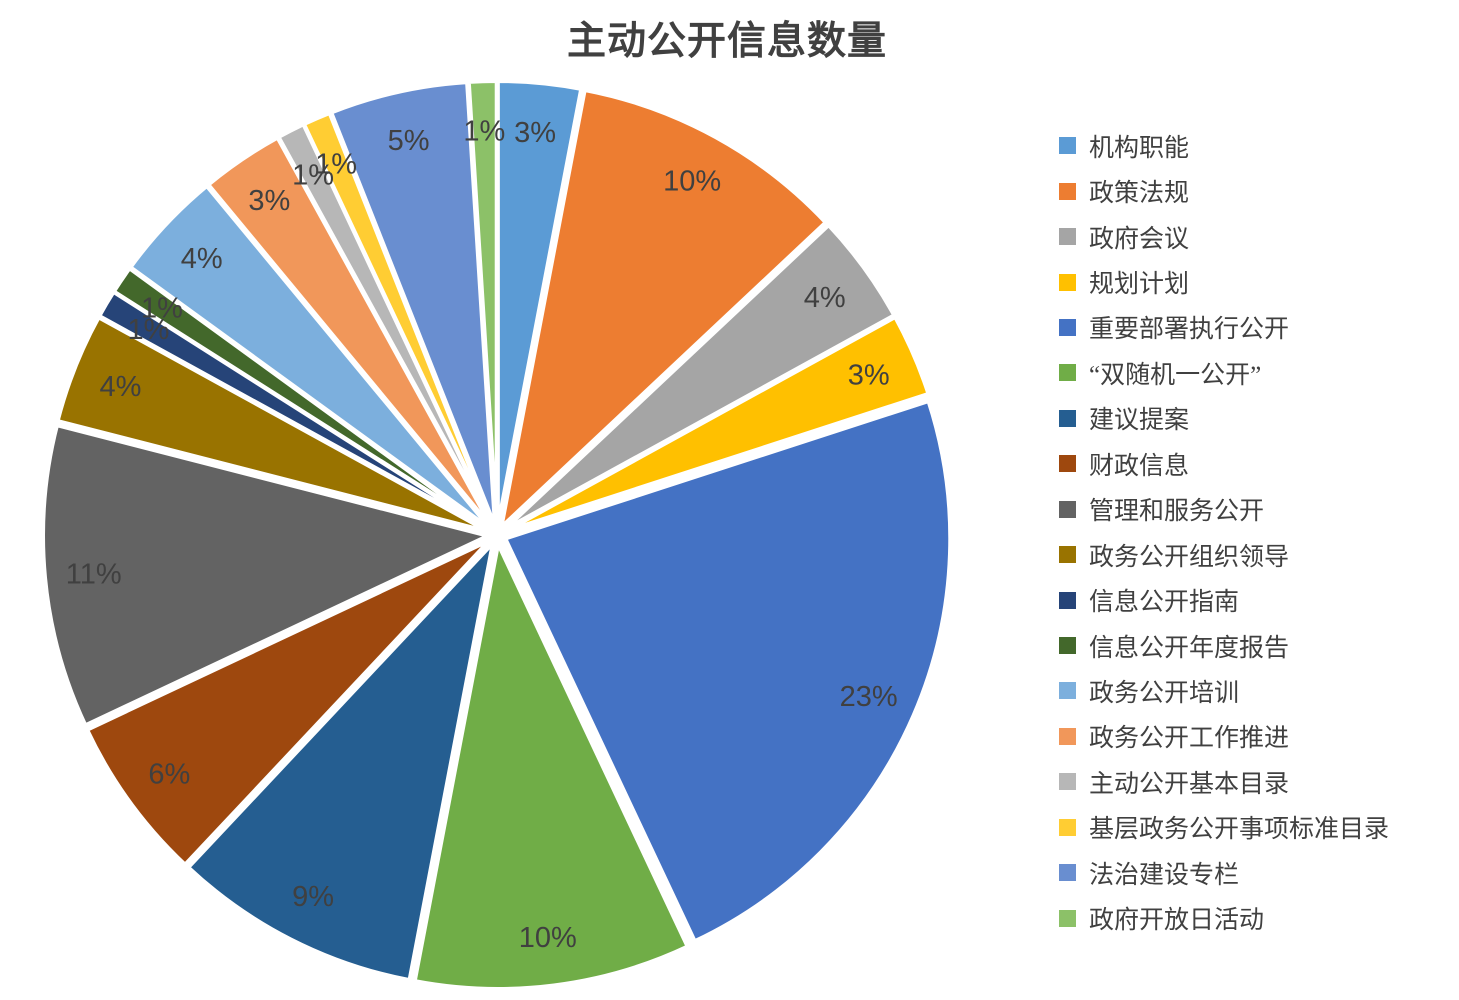  I want to click on slice-label-12: 1%, so click(162, 308).